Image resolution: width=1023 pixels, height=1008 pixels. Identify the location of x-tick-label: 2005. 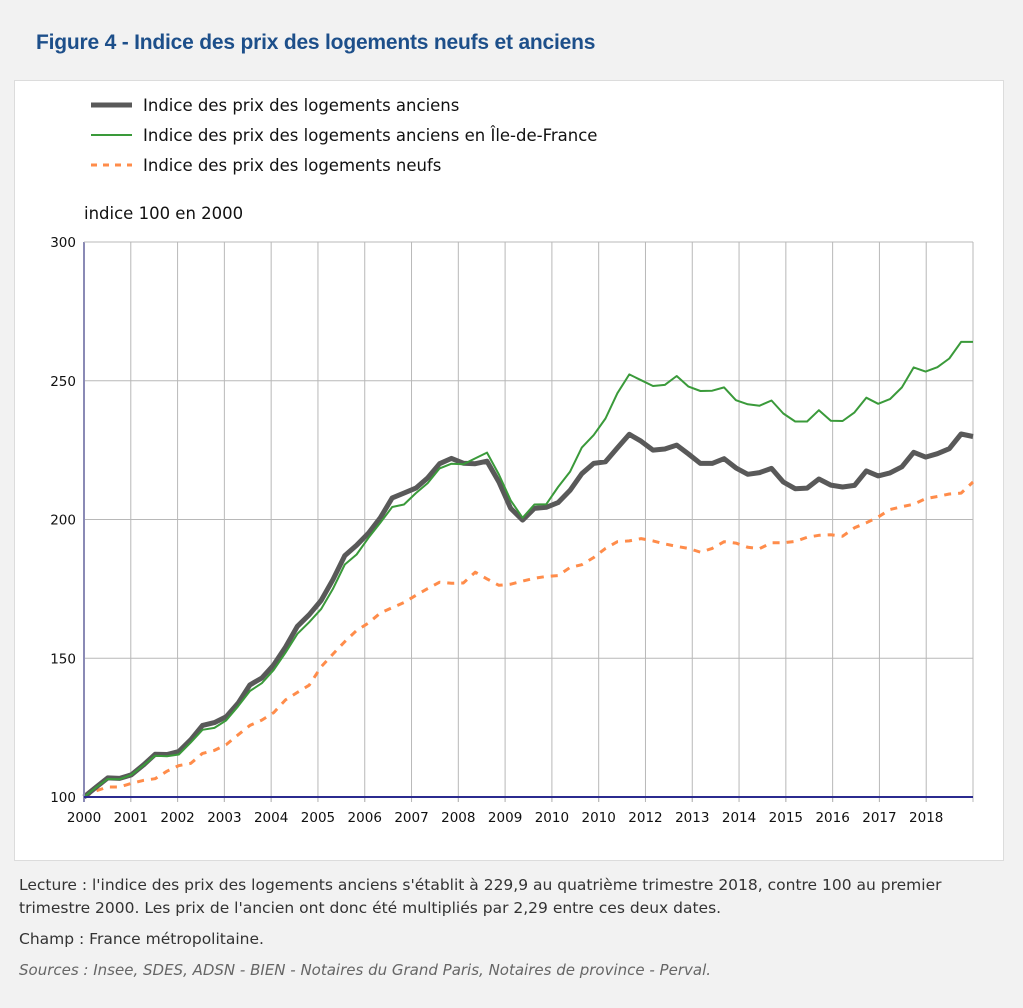
(318, 818).